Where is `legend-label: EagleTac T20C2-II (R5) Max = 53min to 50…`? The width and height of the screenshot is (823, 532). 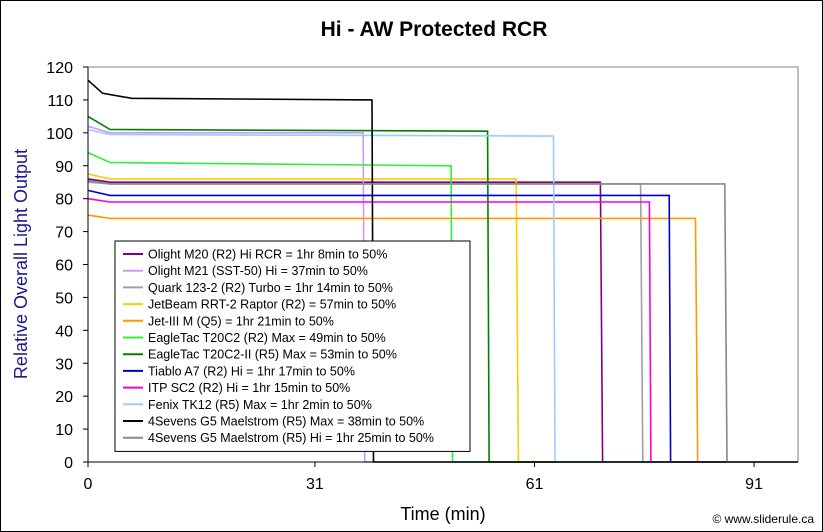 legend-label: EagleTac T20C2-II (R5) Max = 53min to 50… is located at coordinates (272, 355).